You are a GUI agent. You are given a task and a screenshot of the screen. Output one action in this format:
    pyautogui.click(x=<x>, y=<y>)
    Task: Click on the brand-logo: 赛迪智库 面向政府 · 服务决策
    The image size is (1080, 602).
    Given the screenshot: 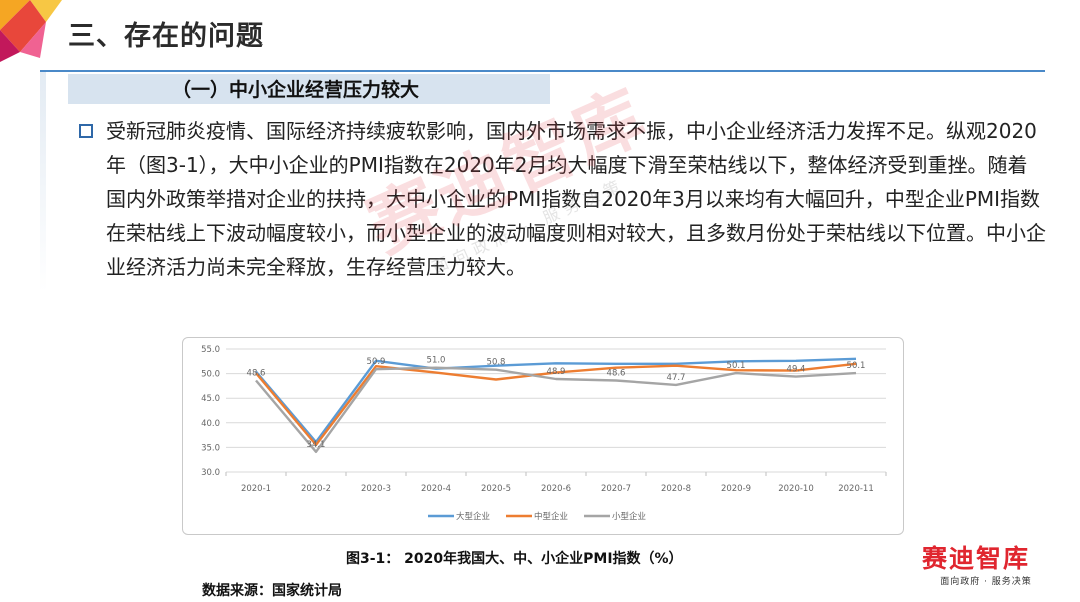 What is the action you would take?
    pyautogui.click(x=986, y=565)
    